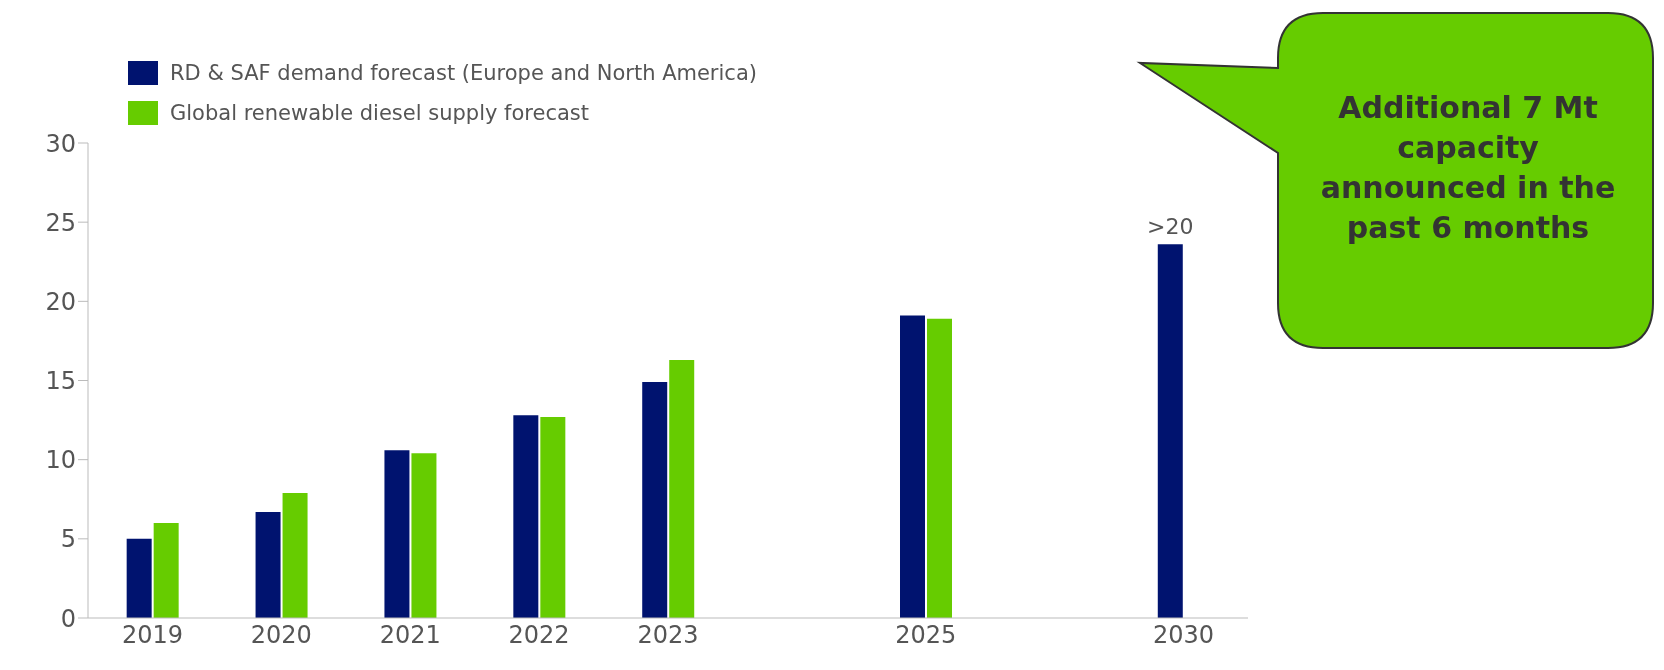 The width and height of the screenshot is (1664, 670). What do you see at coordinates (68, 618) in the screenshot?
I see `y-tick-label: 0` at bounding box center [68, 618].